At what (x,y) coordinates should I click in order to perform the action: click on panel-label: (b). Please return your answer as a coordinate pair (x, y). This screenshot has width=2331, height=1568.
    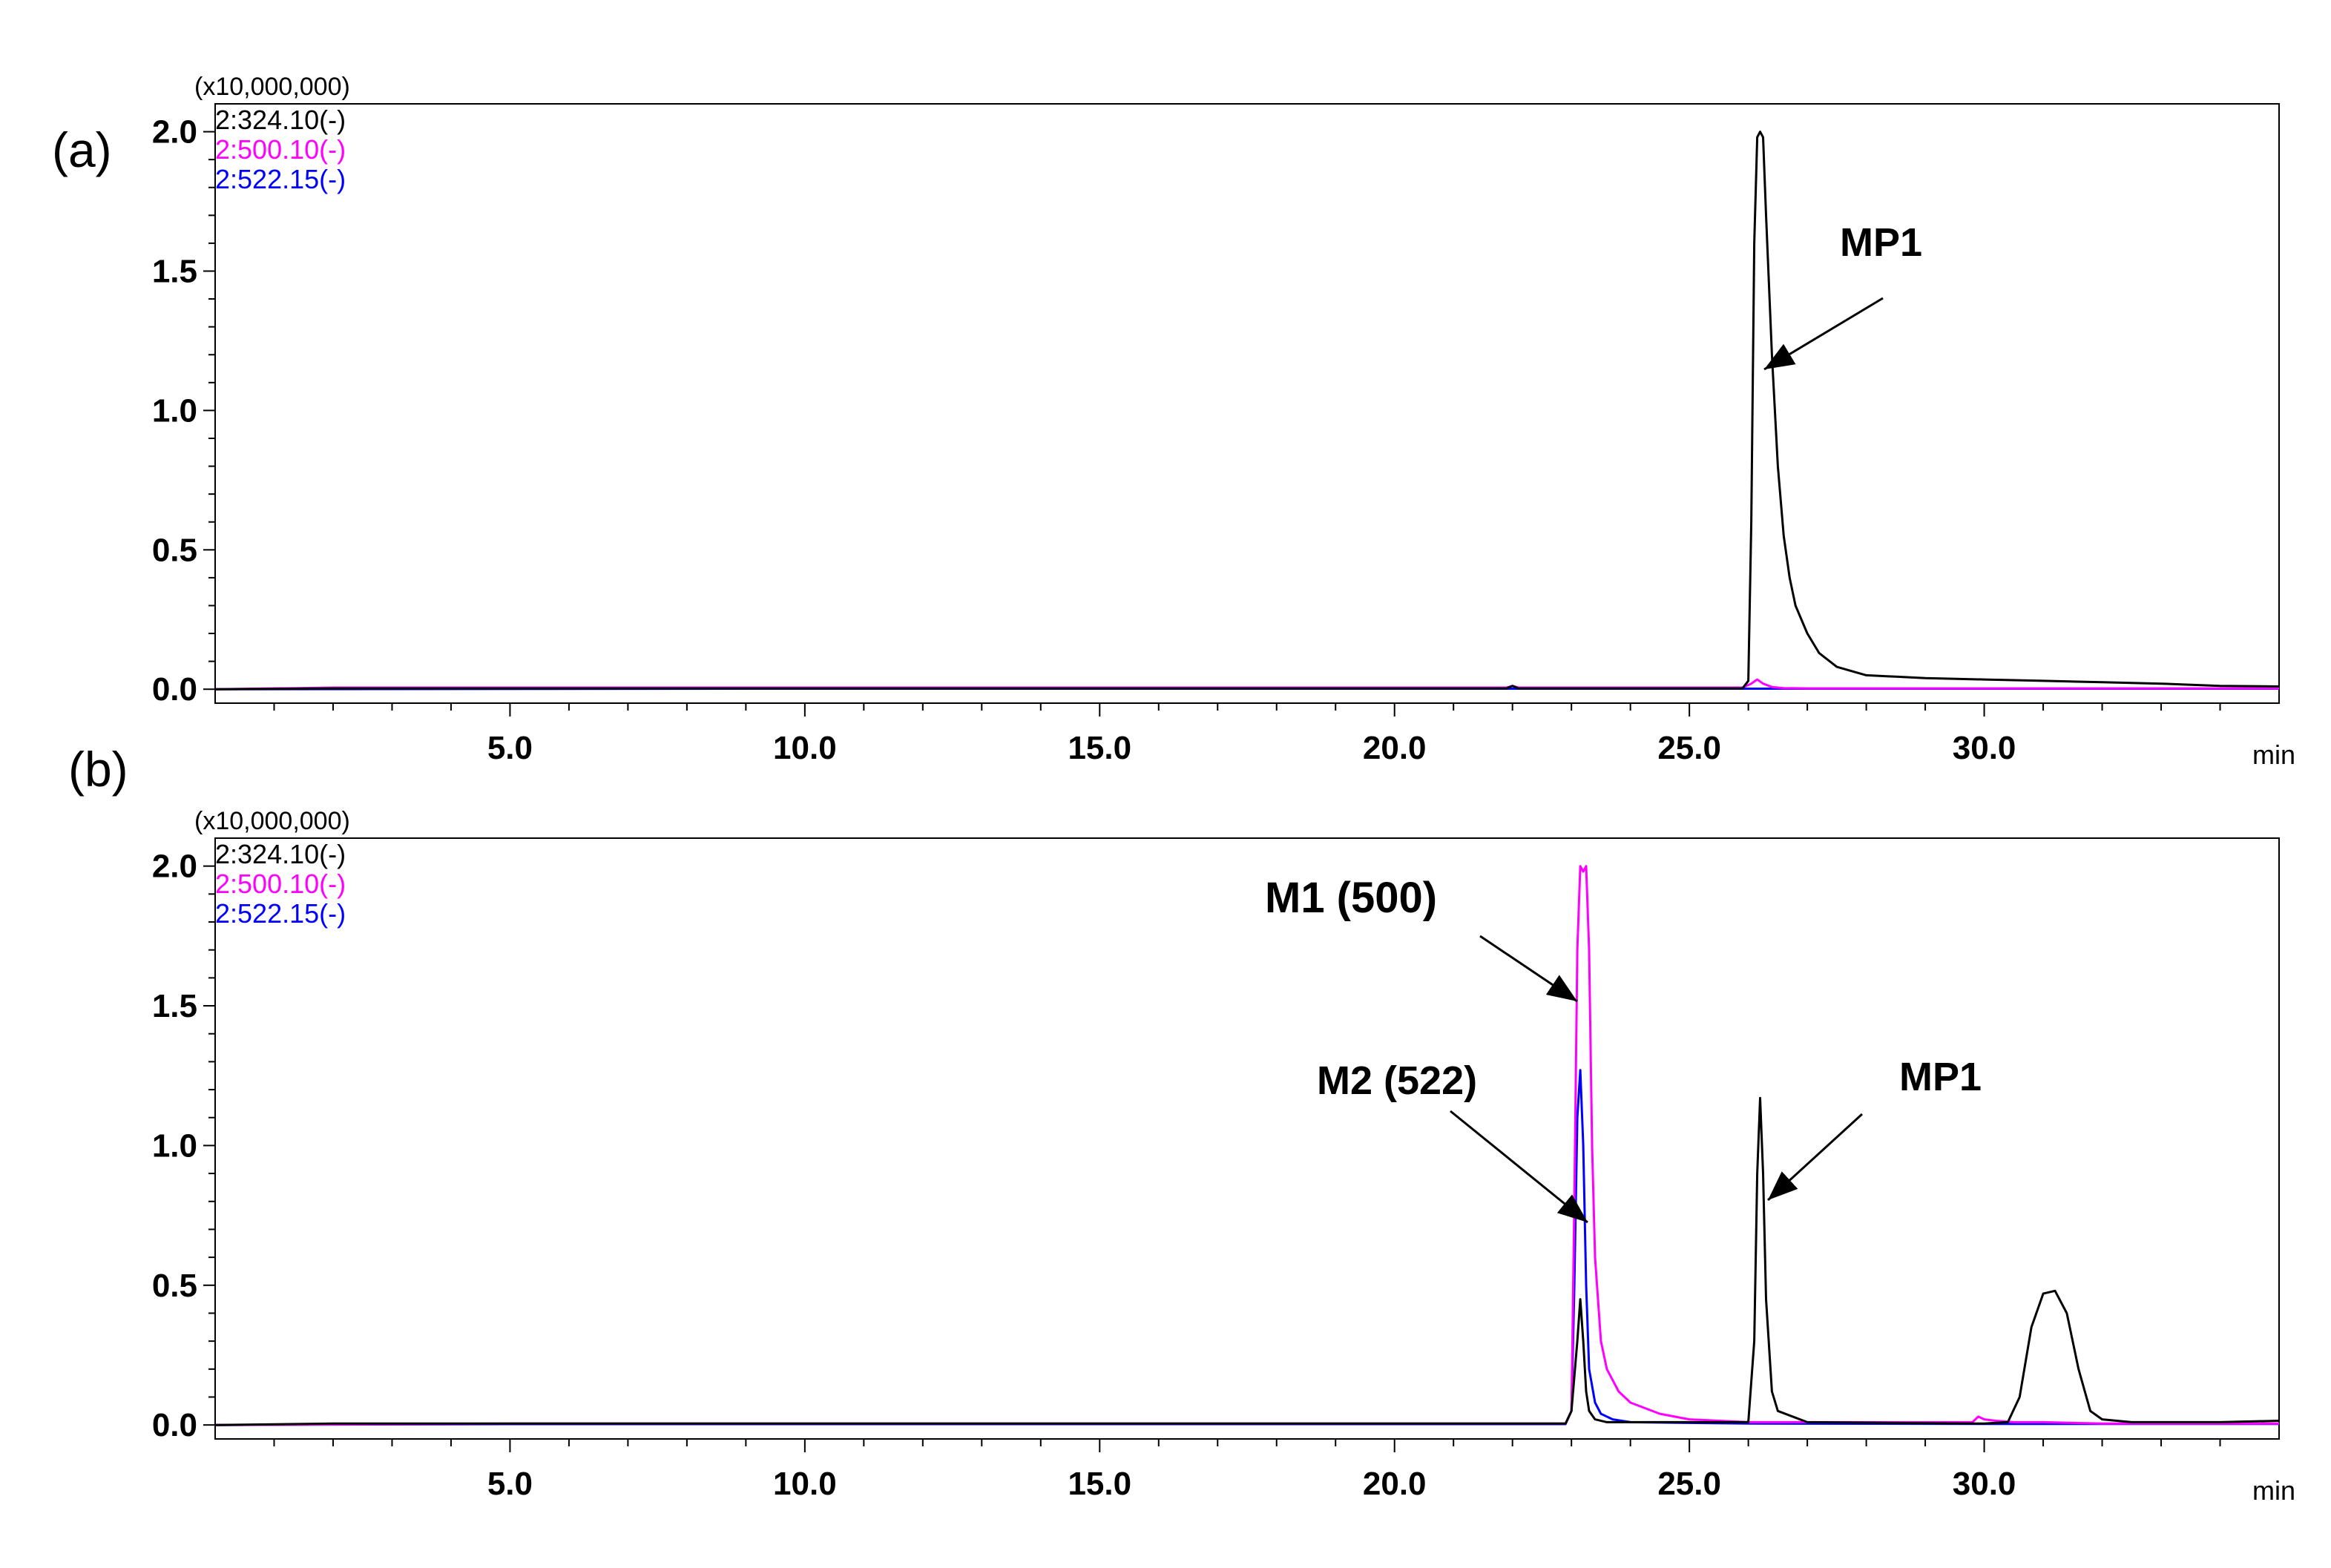
    Looking at the image, I should click on (98, 769).